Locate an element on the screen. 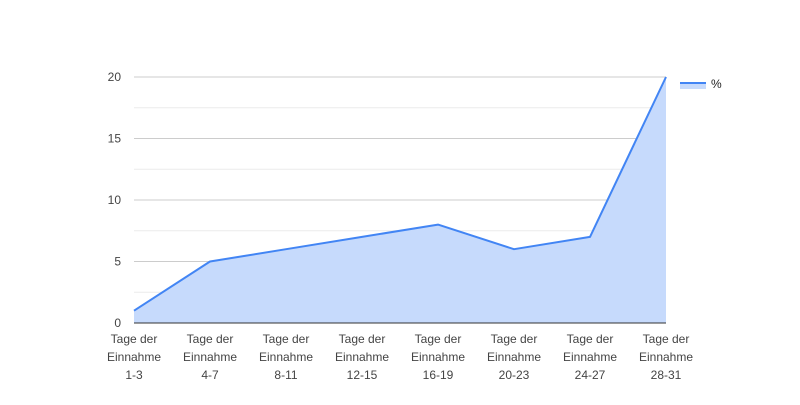 This screenshot has height=405, width=800. x-tick-label: Tage der Einnahme 16-19 is located at coordinates (438, 357).